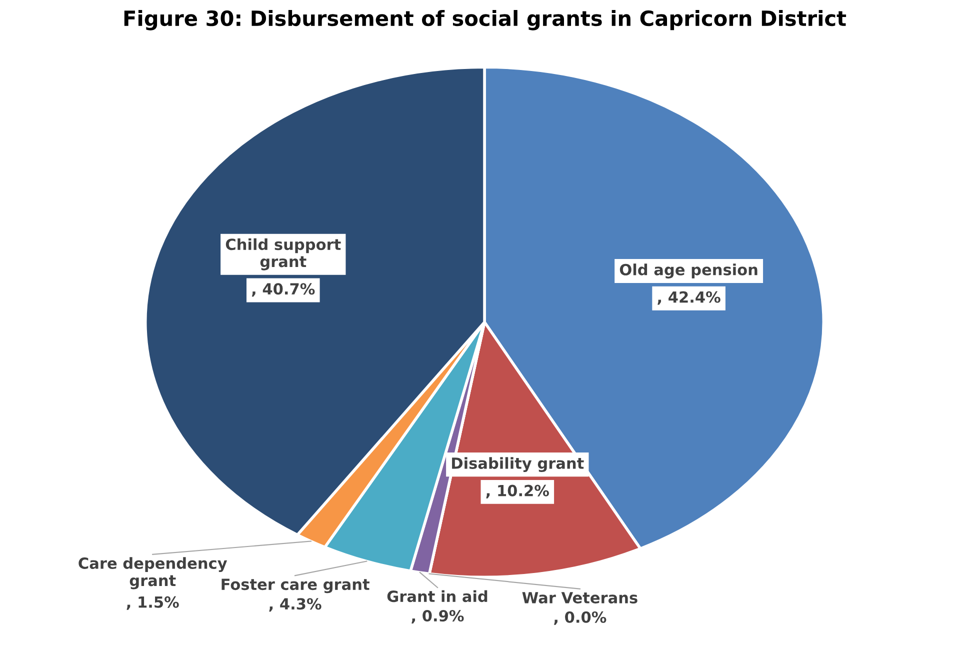 This screenshot has width=969, height=667. I want to click on slice-label: Child support grant, so click(283, 254).